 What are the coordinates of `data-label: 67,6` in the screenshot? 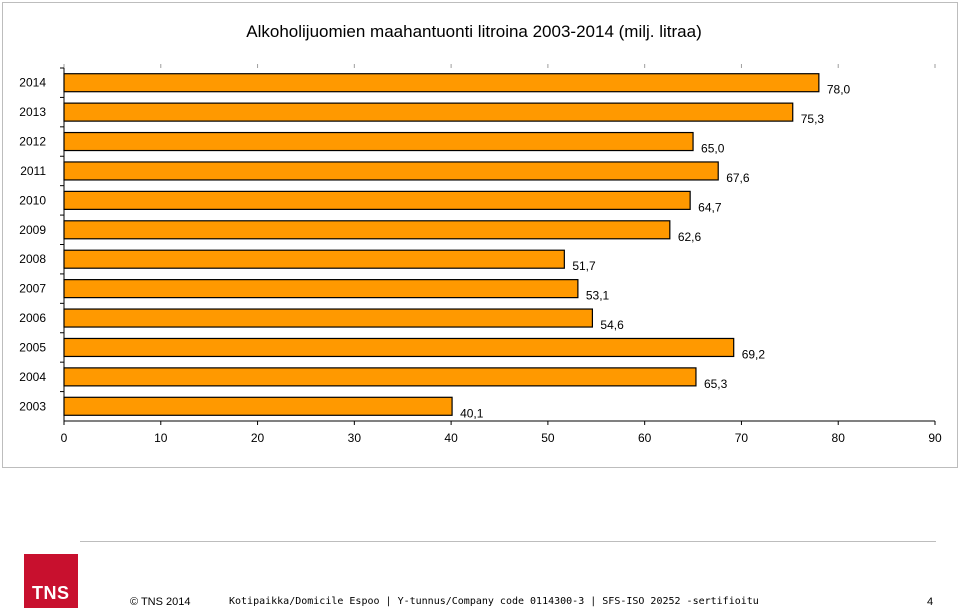 It's located at (738, 178).